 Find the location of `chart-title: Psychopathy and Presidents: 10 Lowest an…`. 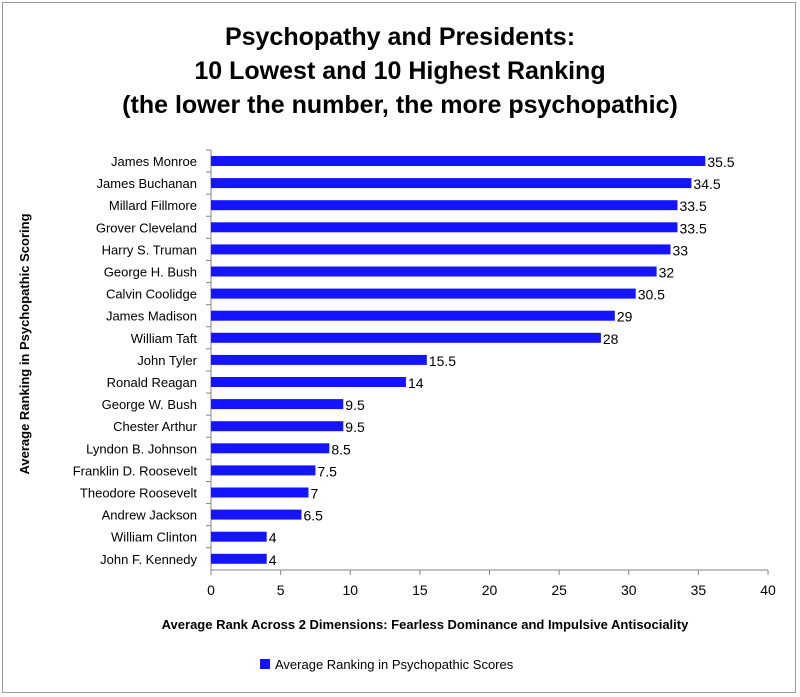

chart-title: Psychopathy and Presidents: 10 Lowest an… is located at coordinates (400, 71).